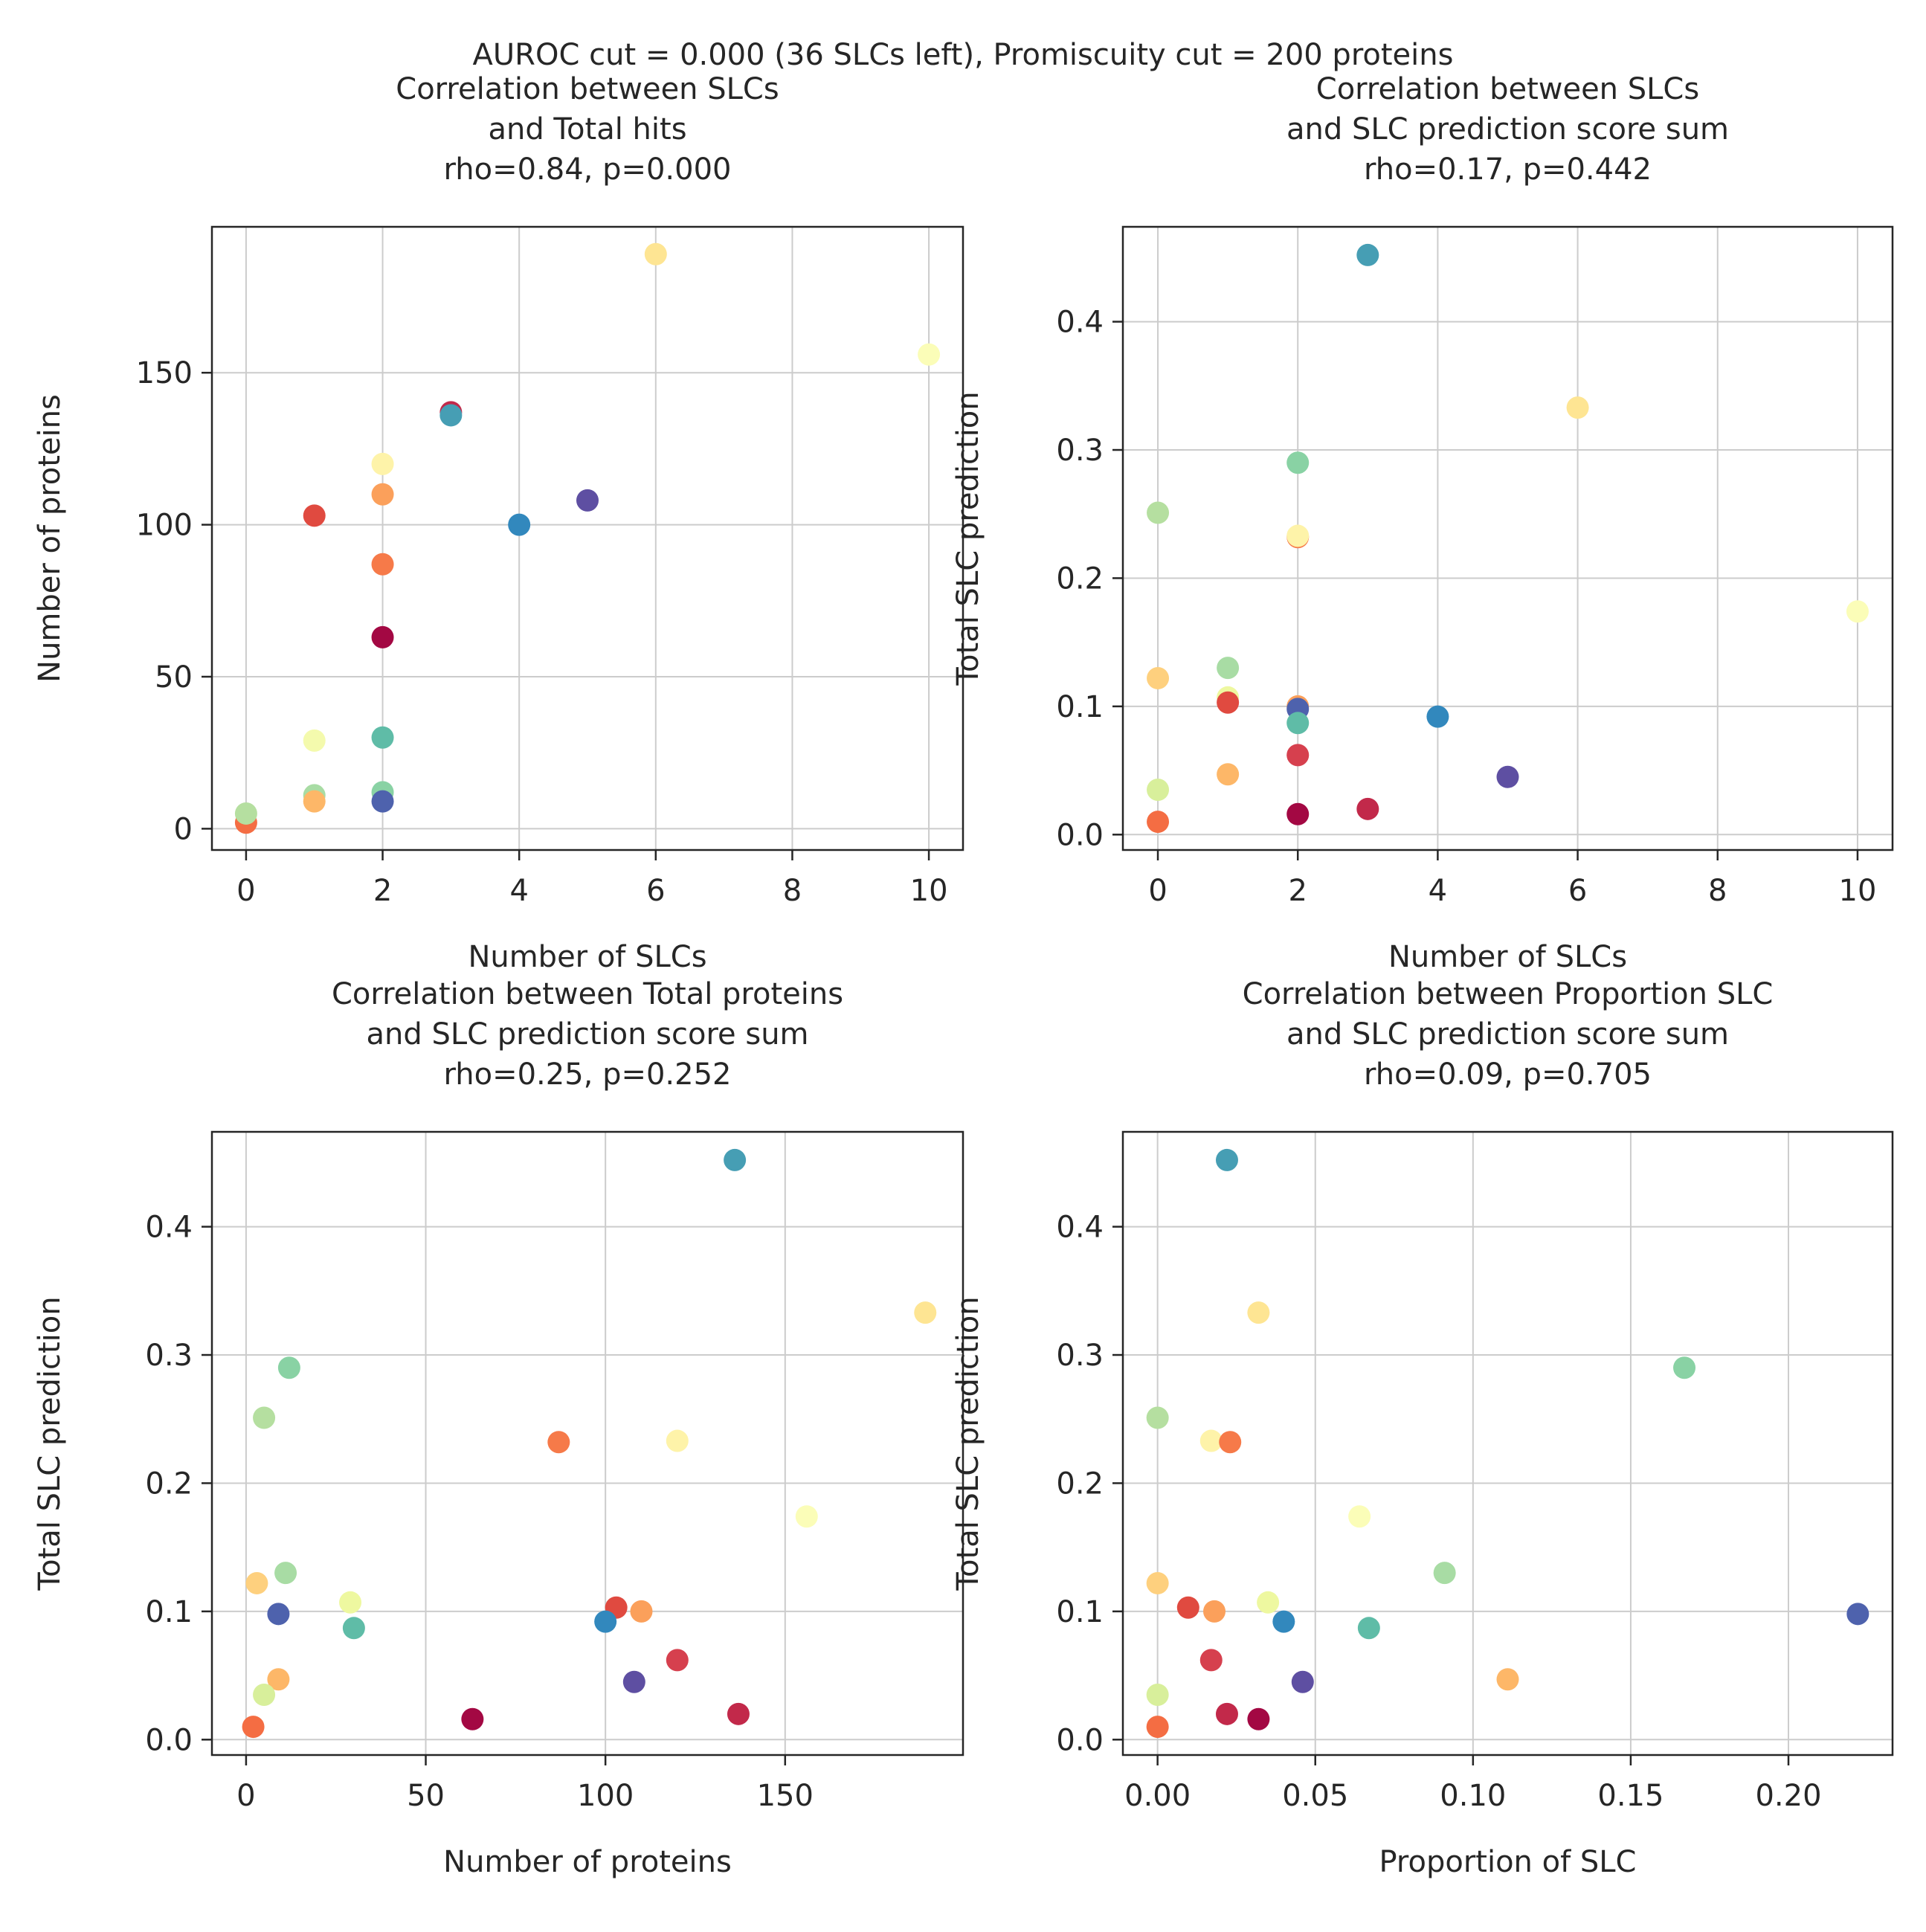 The height and width of the screenshot is (1932, 1926). What do you see at coordinates (588, 1074) in the screenshot?
I see `panel-title-line: rho=0.25, p=0.252` at bounding box center [588, 1074].